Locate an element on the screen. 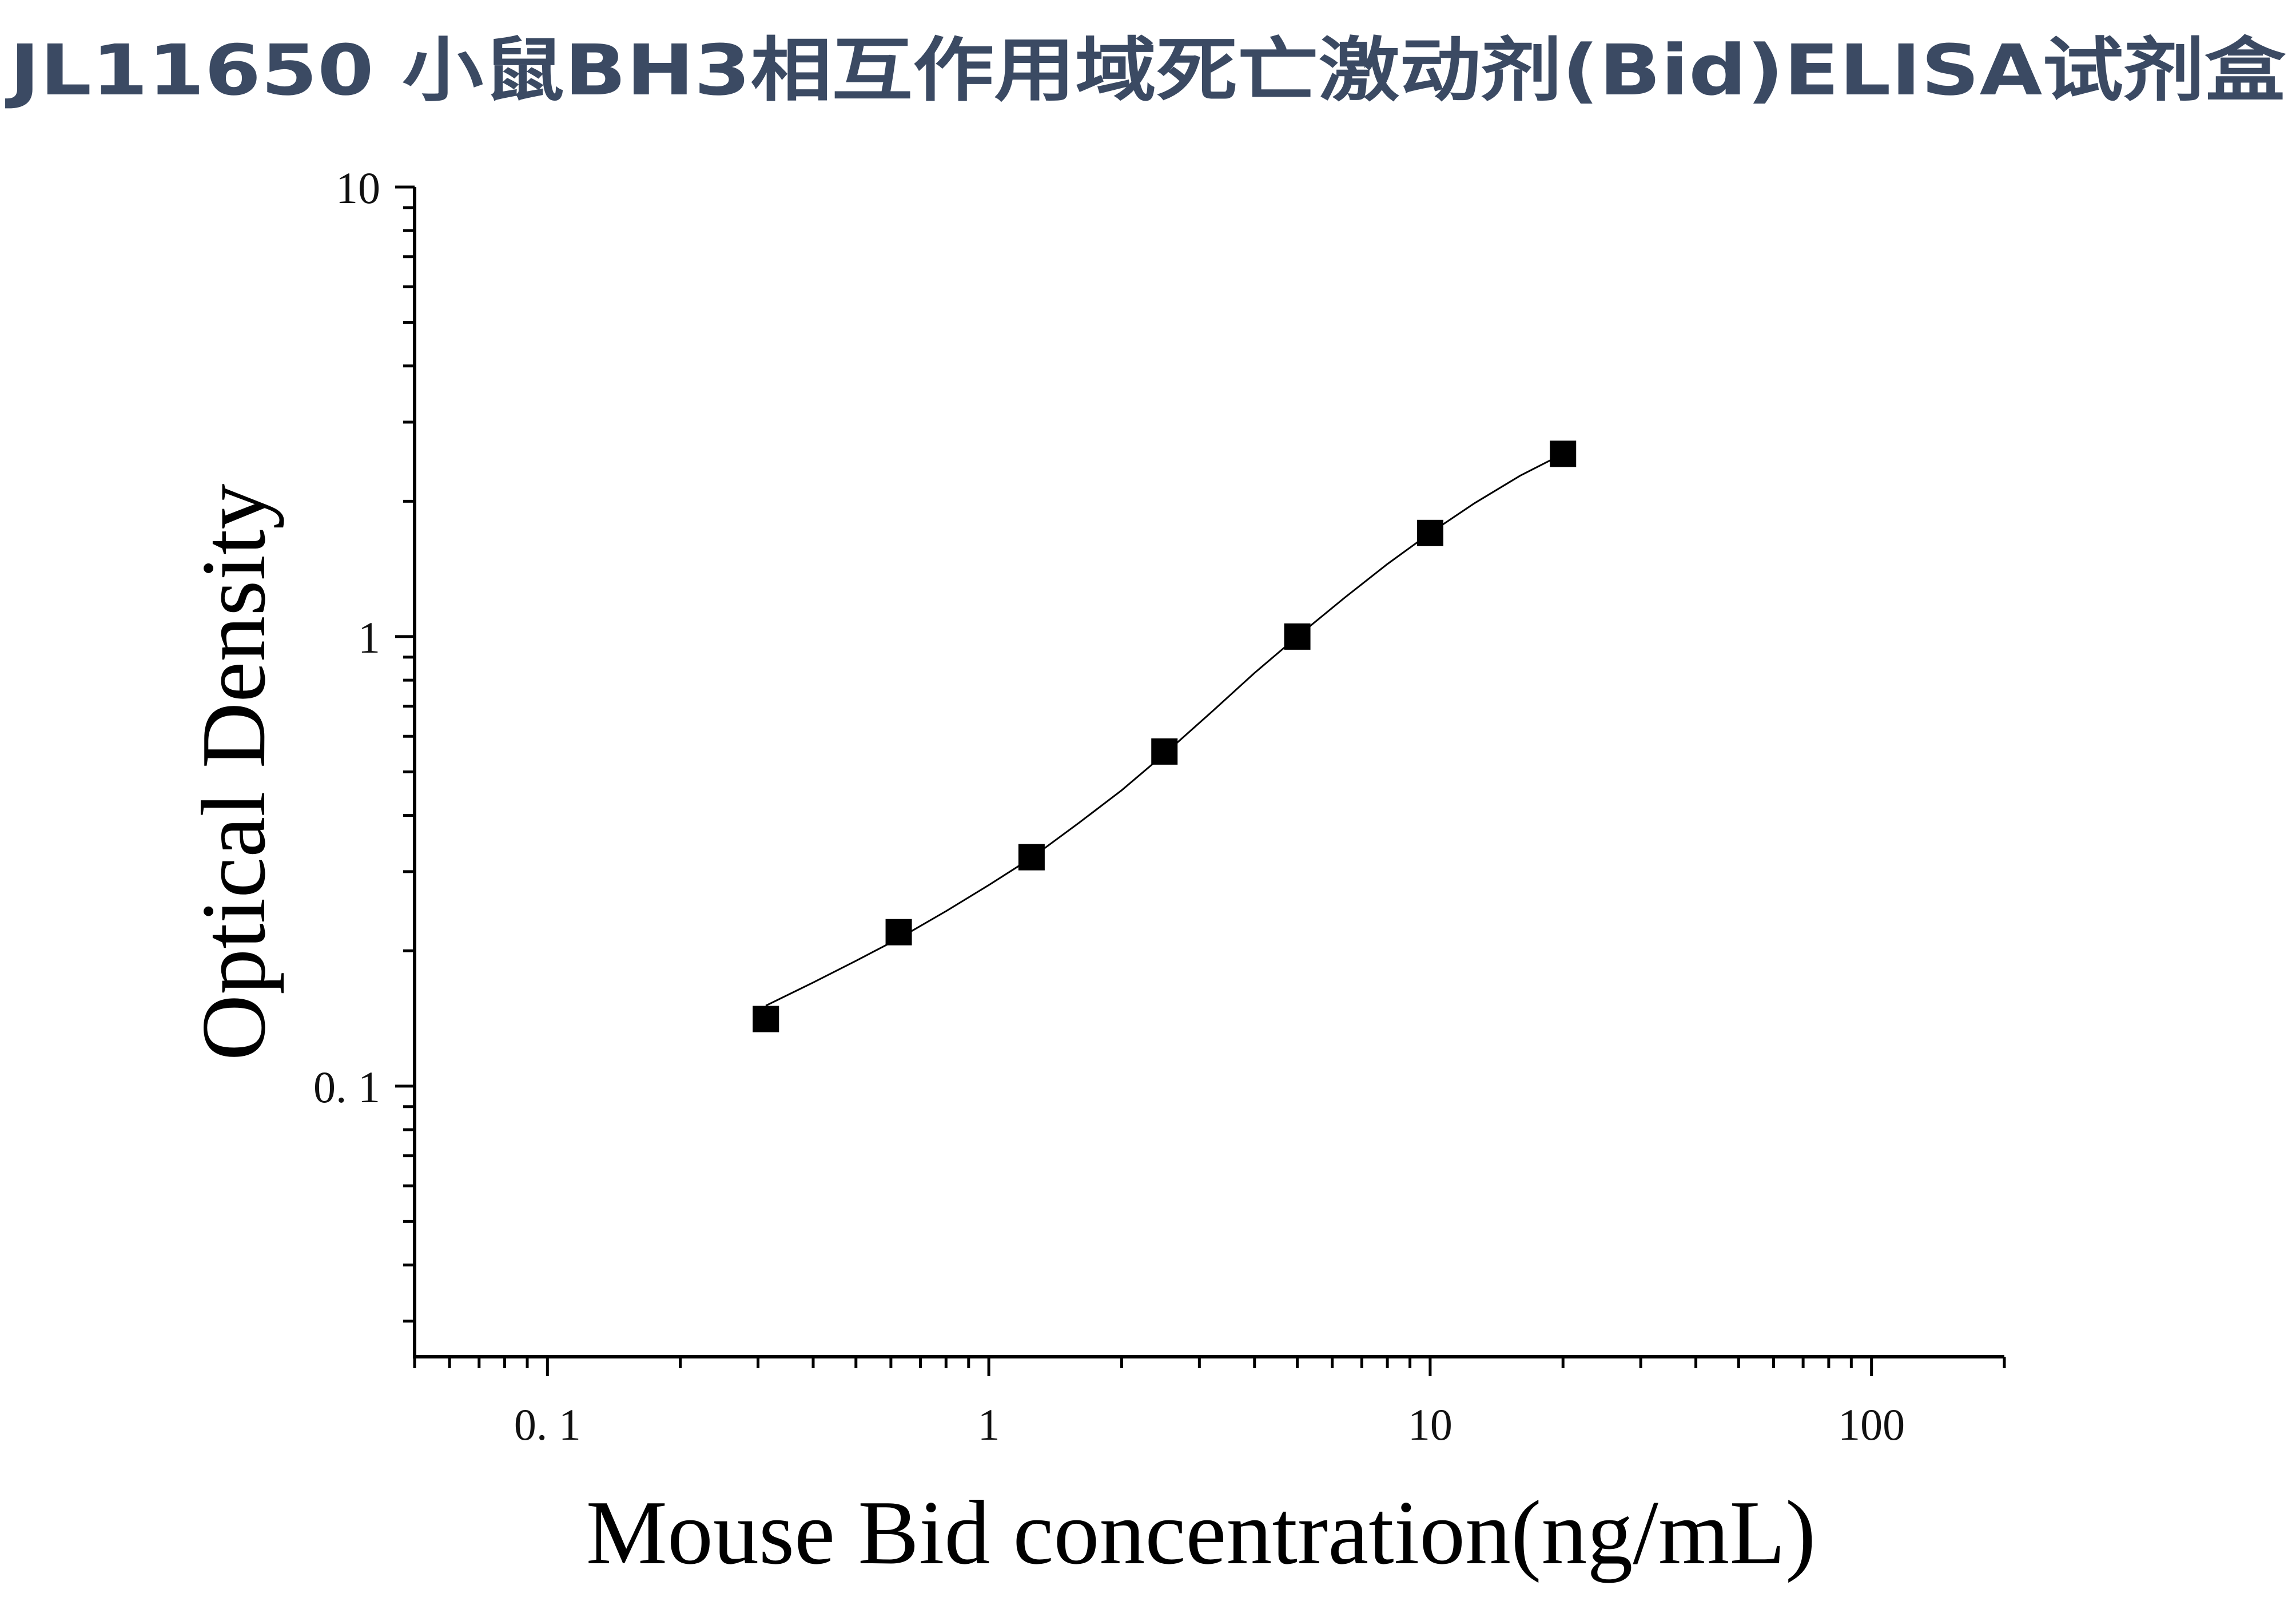 Image resolution: width=2296 pixels, height=1605 pixels. y-axis-label: Optical Density is located at coordinates (233, 772).